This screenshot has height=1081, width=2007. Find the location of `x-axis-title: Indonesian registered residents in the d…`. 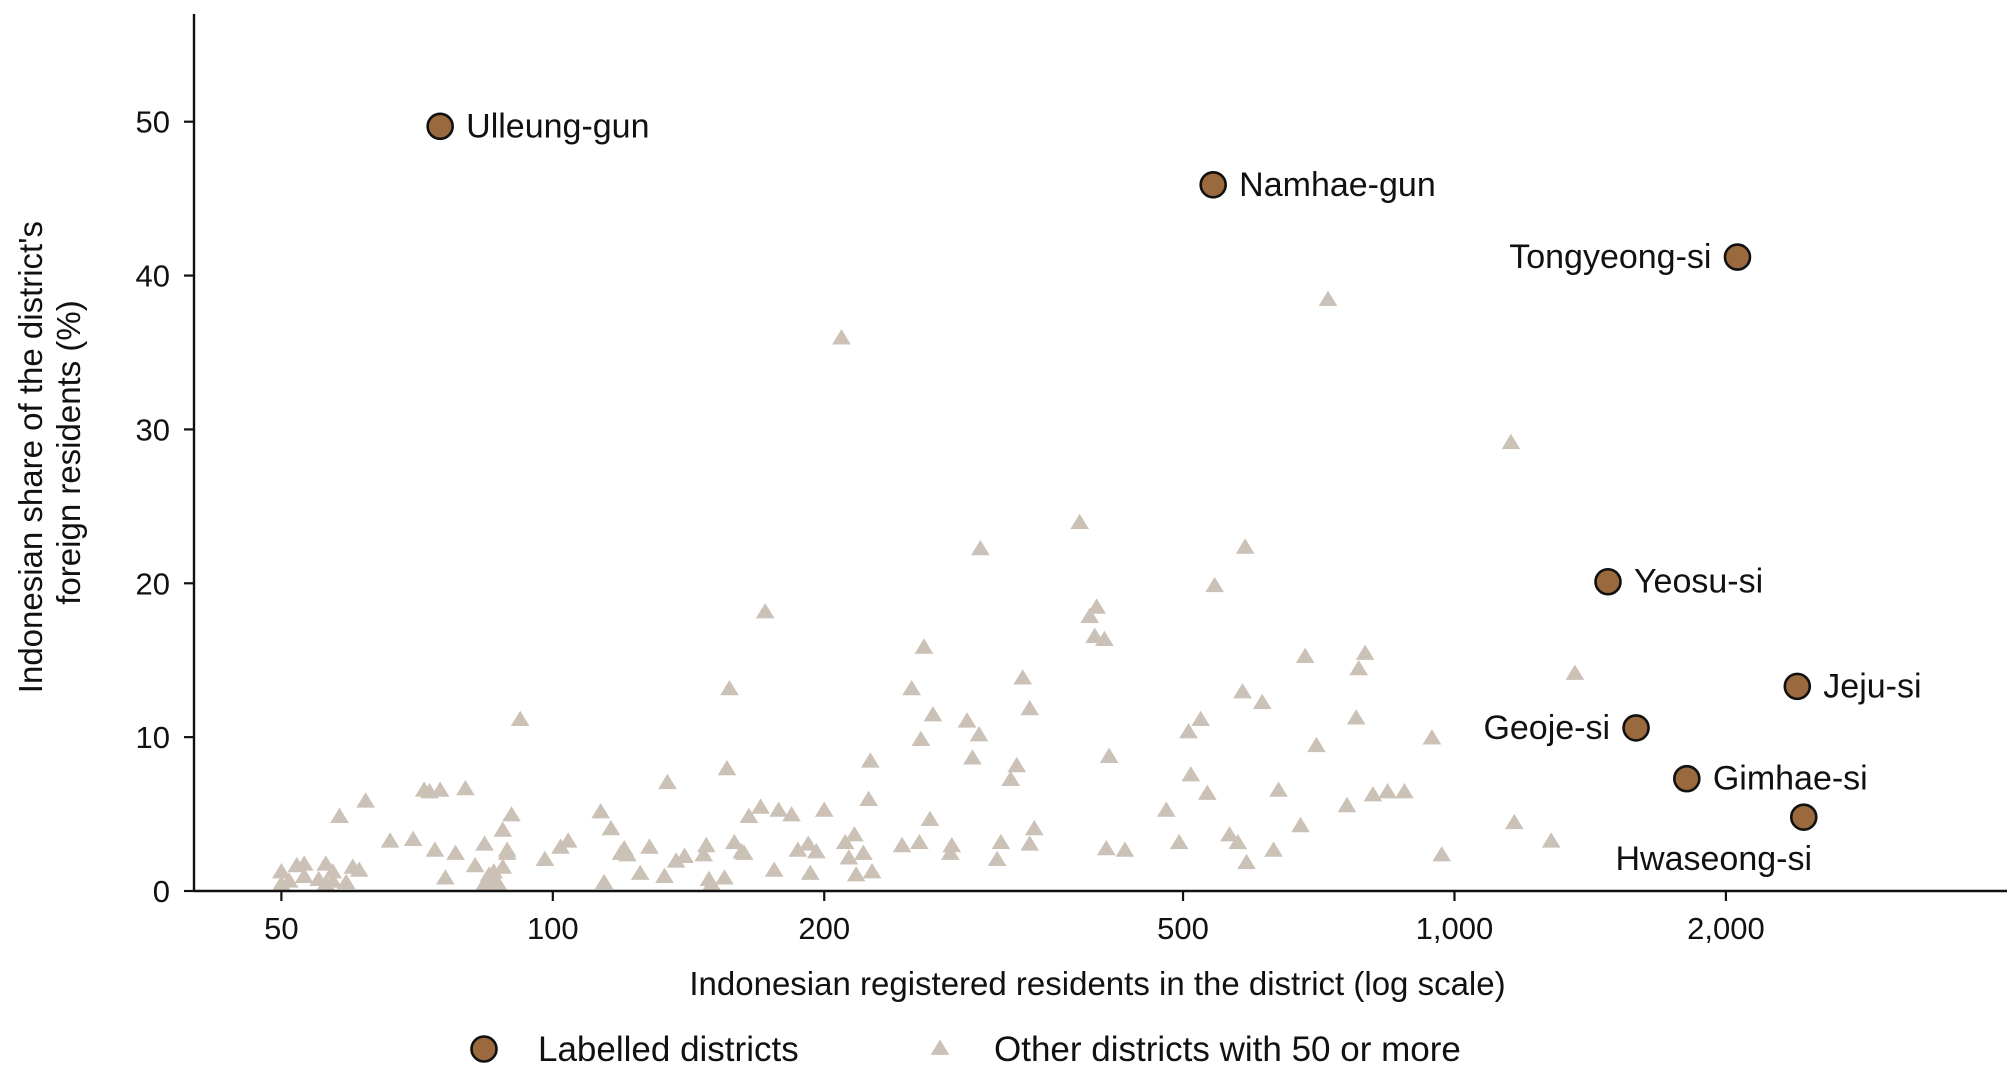

x-axis-title: Indonesian registered residents in the d… is located at coordinates (1097, 983).